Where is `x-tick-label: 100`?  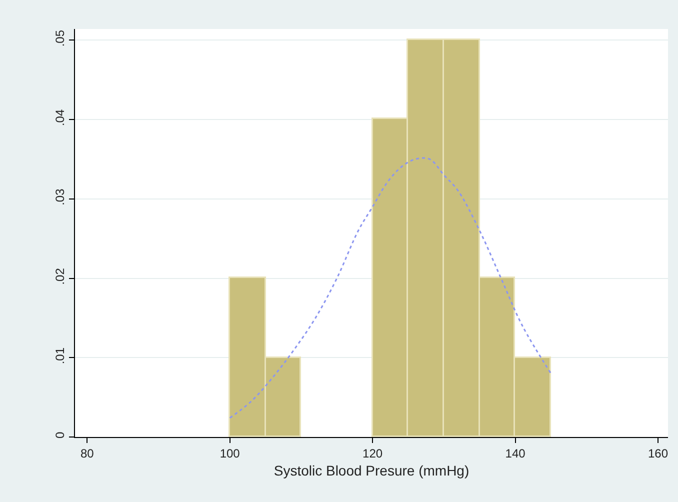 x-tick-label: 100 is located at coordinates (230, 453).